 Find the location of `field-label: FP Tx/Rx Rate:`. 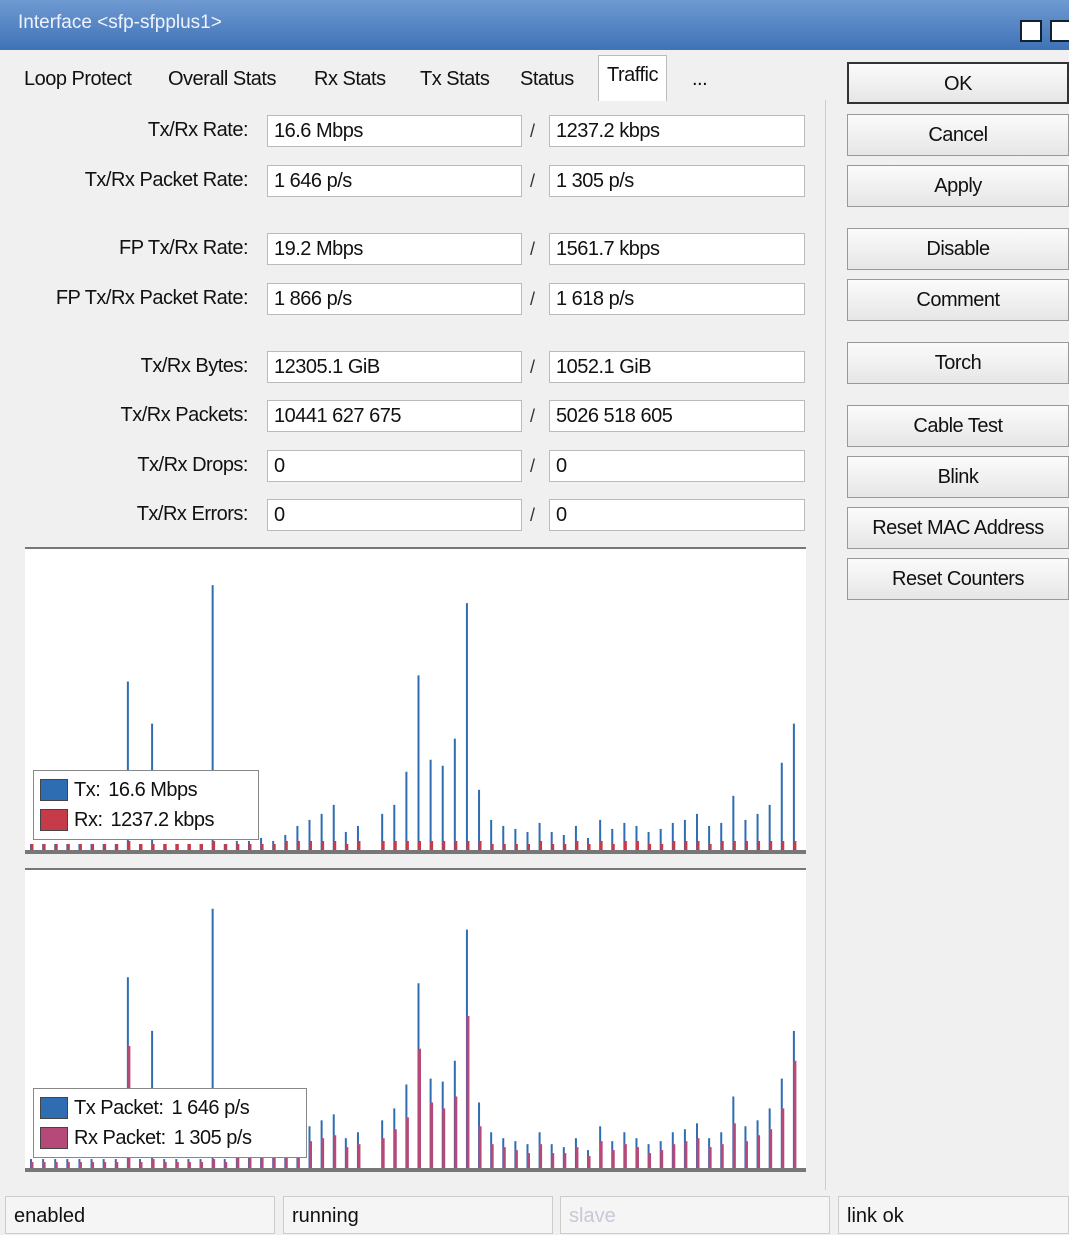

field-label: FP Tx/Rx Rate: is located at coordinates (183, 248).